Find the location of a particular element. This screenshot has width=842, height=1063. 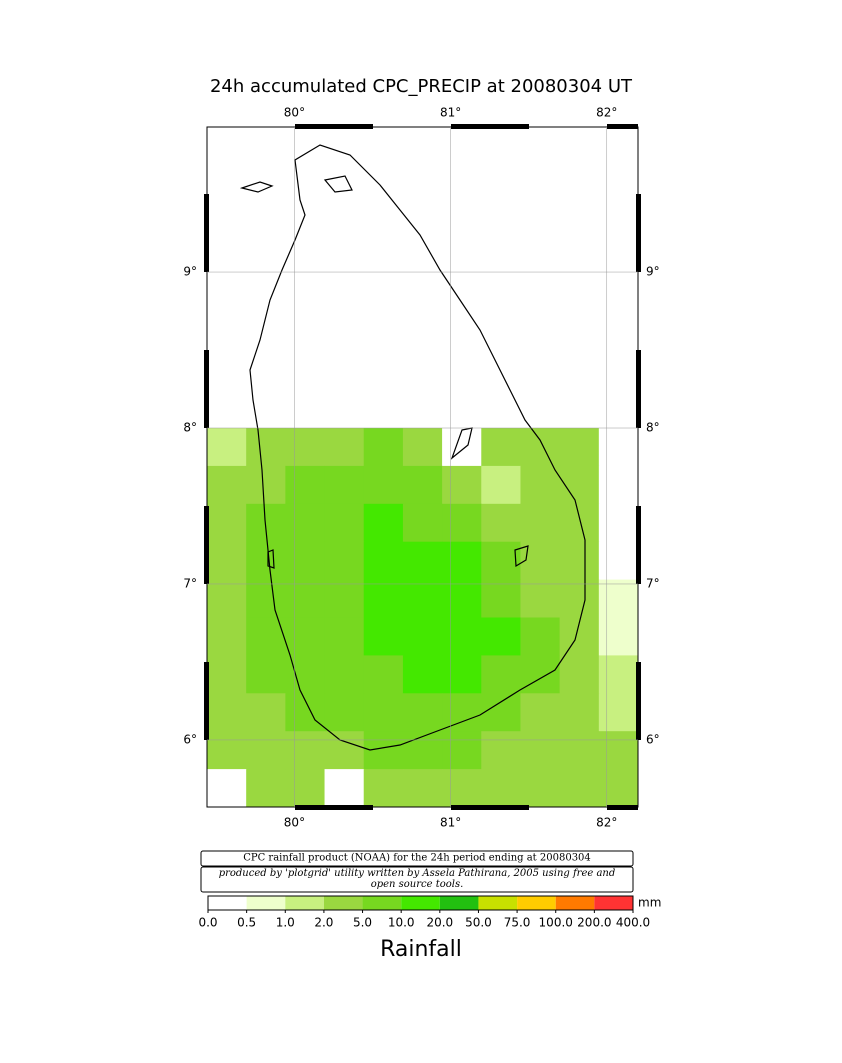

colorbar-border is located at coordinates (420, 903).